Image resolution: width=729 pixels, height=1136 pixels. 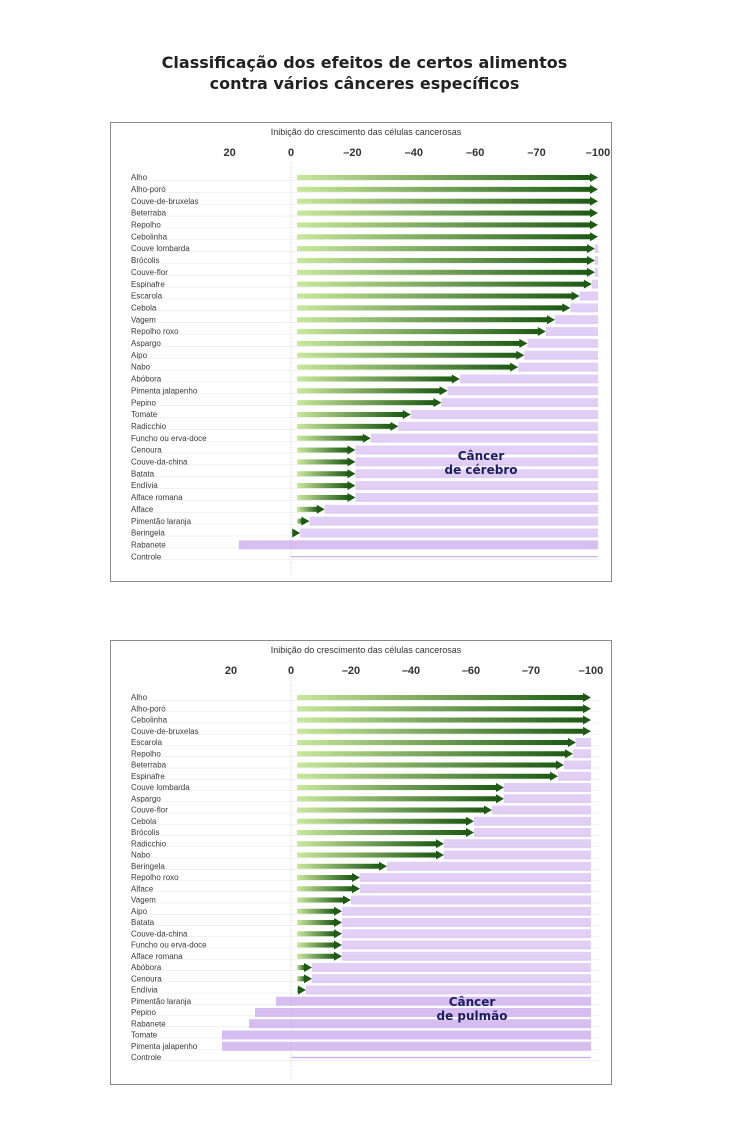 I want to click on category-label: Cebola, so click(x=144, y=821).